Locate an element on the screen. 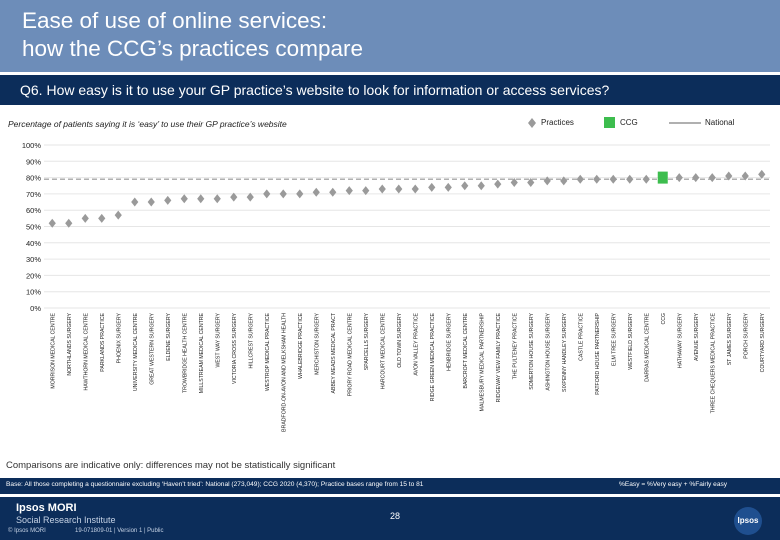  x-tick-label: VICTORIA CROSS SURGERY is located at coordinates (235, 348).